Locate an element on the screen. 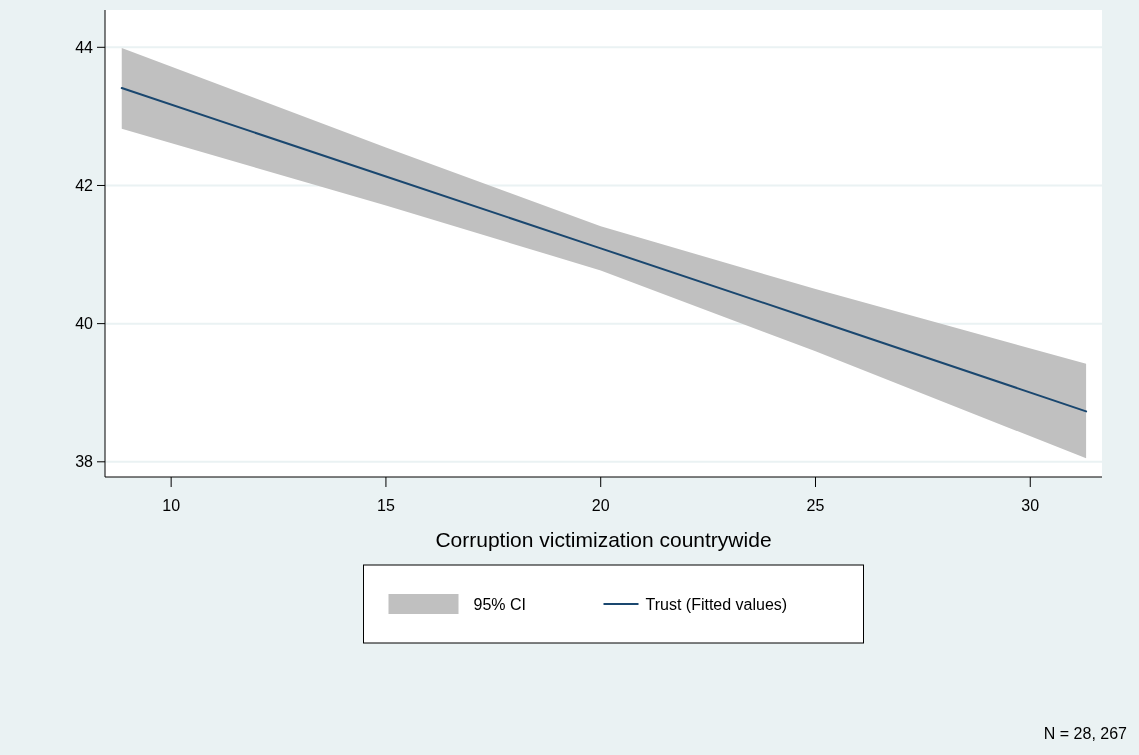 This screenshot has width=1139, height=755. x-tick-label: 25 is located at coordinates (815, 505).